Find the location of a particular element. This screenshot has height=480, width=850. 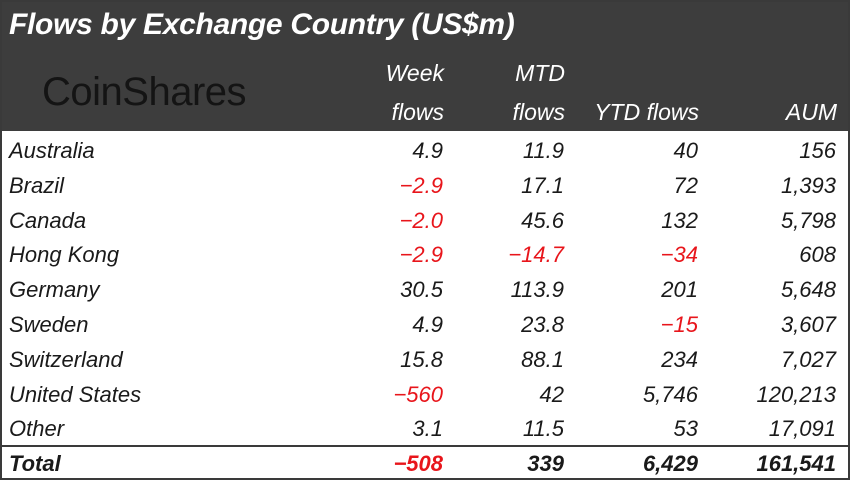

week-cell: 15.8 is located at coordinates (421, 359).